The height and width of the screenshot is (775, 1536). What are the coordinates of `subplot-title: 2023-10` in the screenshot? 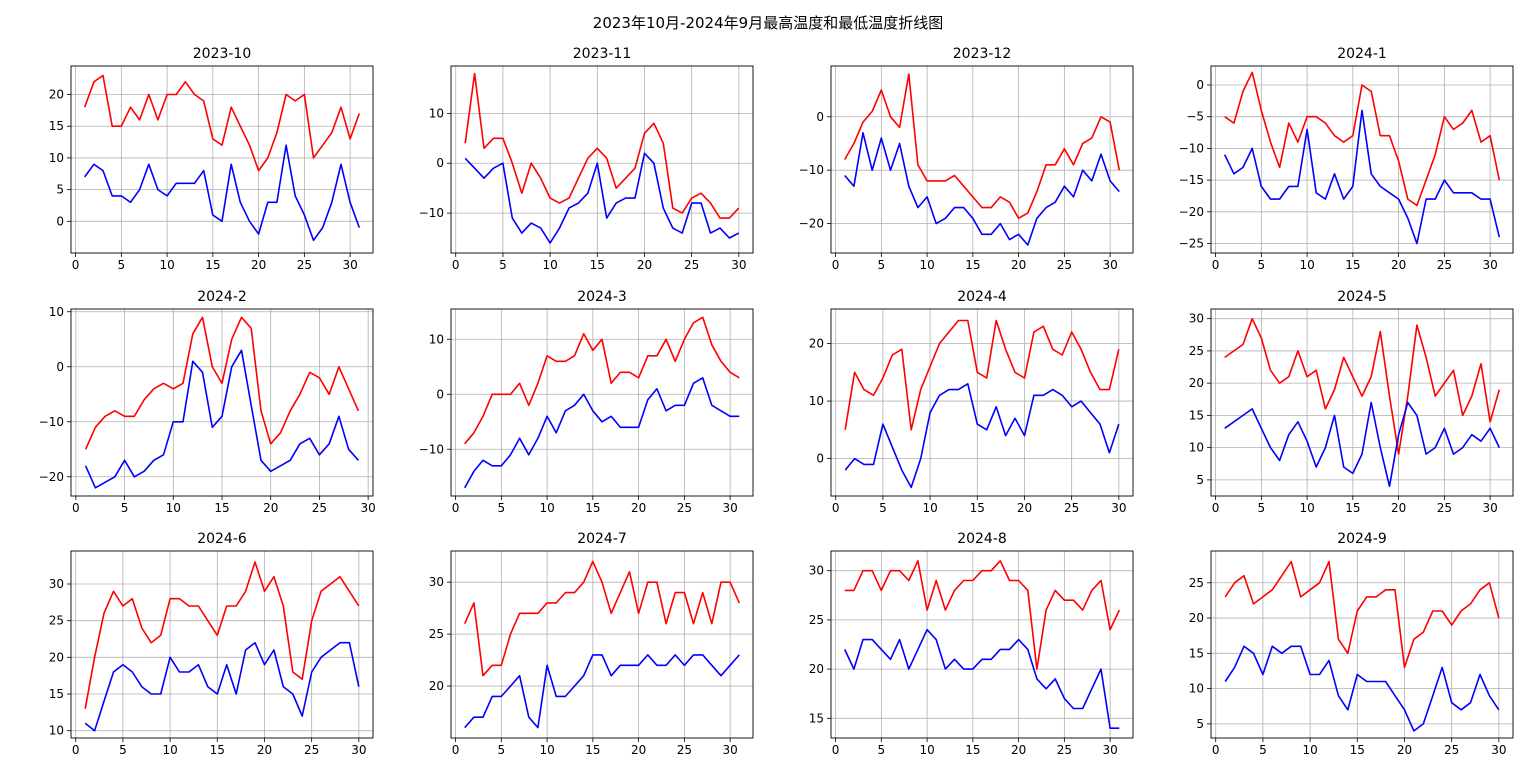 It's located at (222, 54).